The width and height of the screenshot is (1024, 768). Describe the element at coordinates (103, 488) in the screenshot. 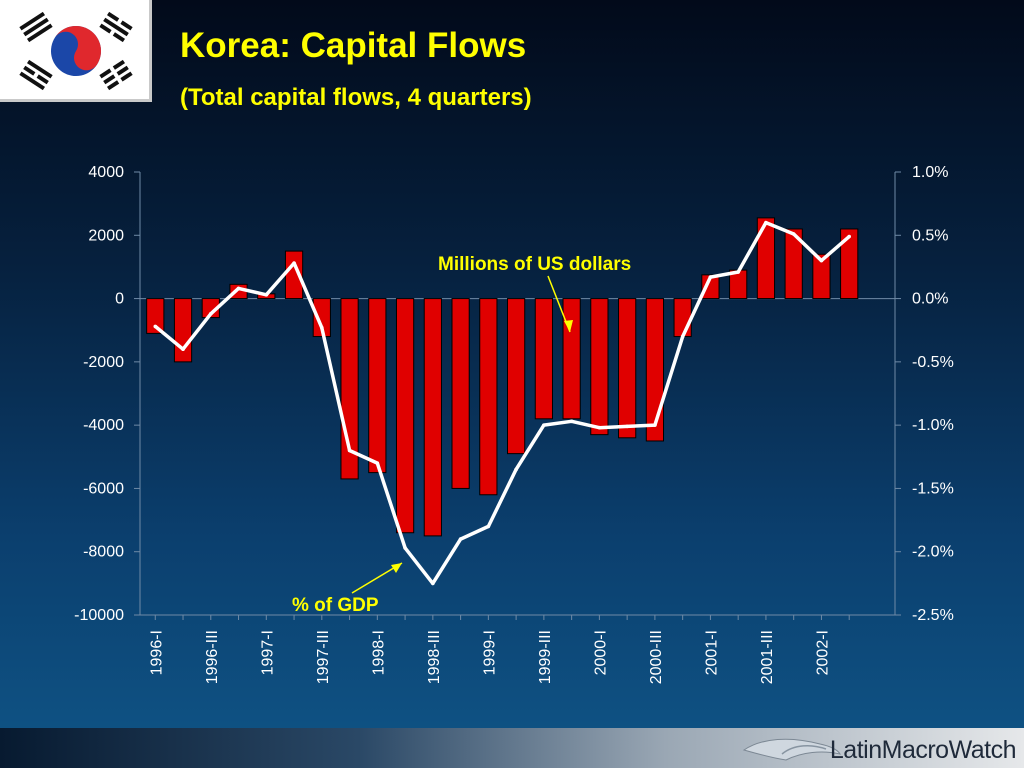

I see `y-left-tick-label: -6000` at that location.